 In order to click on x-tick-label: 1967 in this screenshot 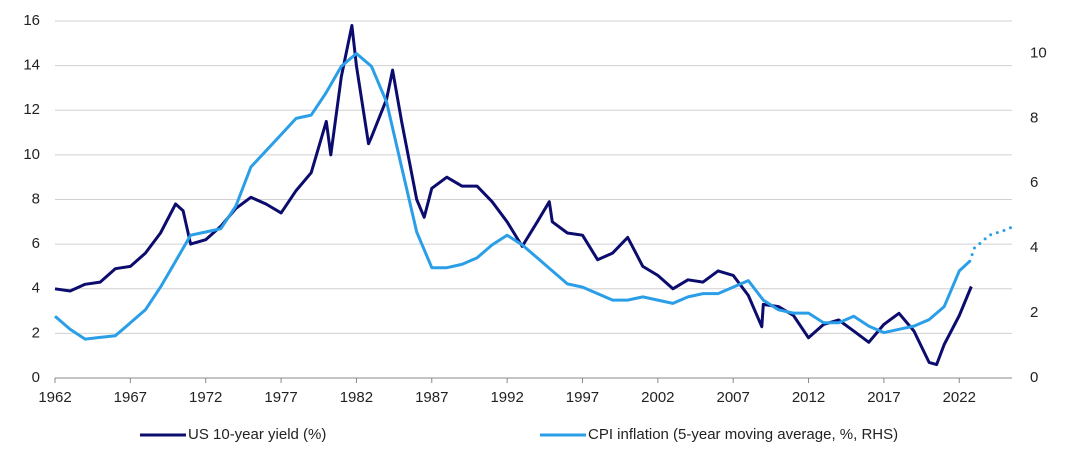, I will do `click(130, 397)`.